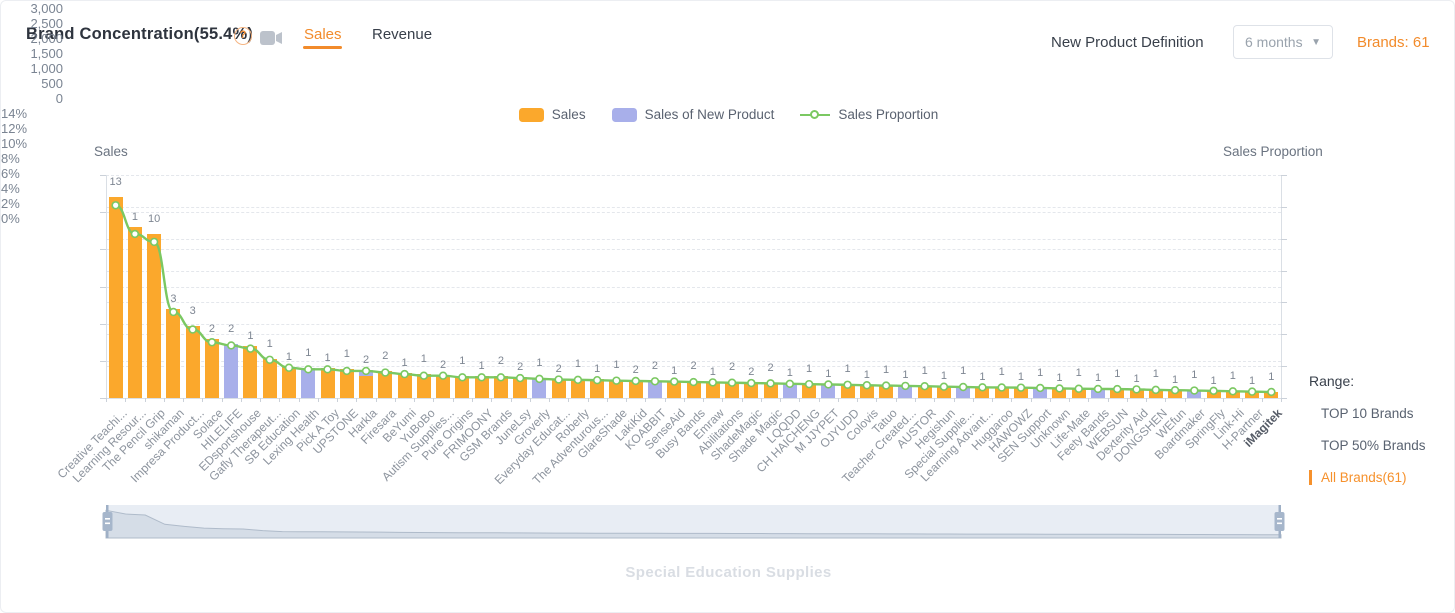 The width and height of the screenshot is (1455, 613). I want to click on y-tick, so click(1284, 398).